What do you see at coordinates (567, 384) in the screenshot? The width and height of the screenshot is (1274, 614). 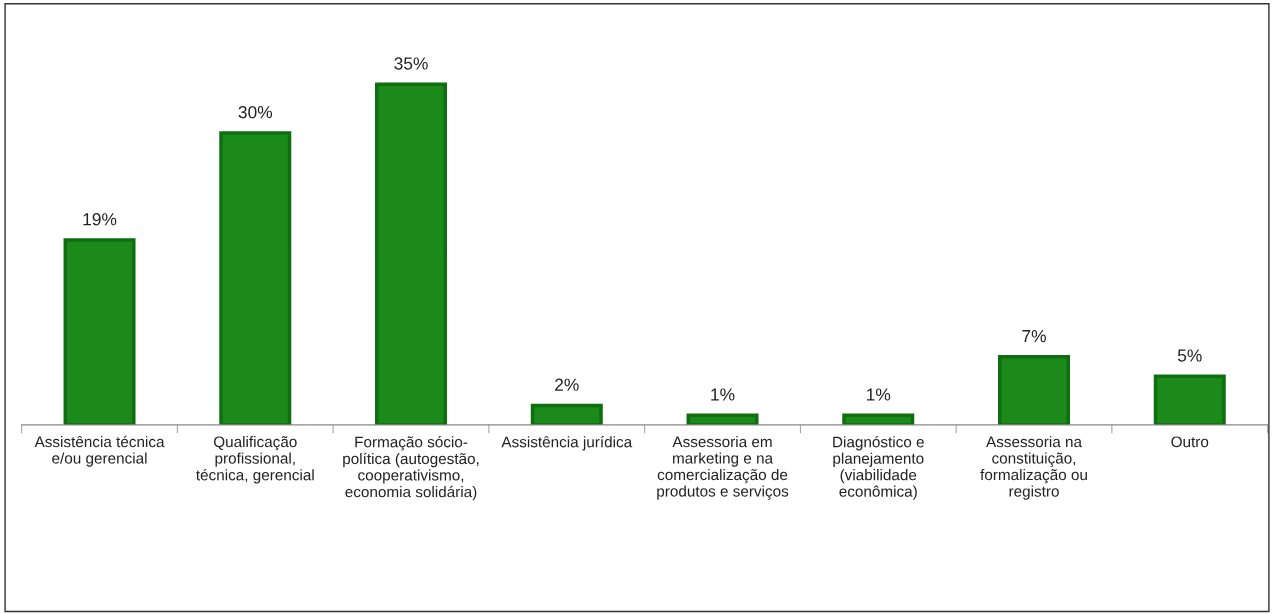 I see `data-label: 2%` at bounding box center [567, 384].